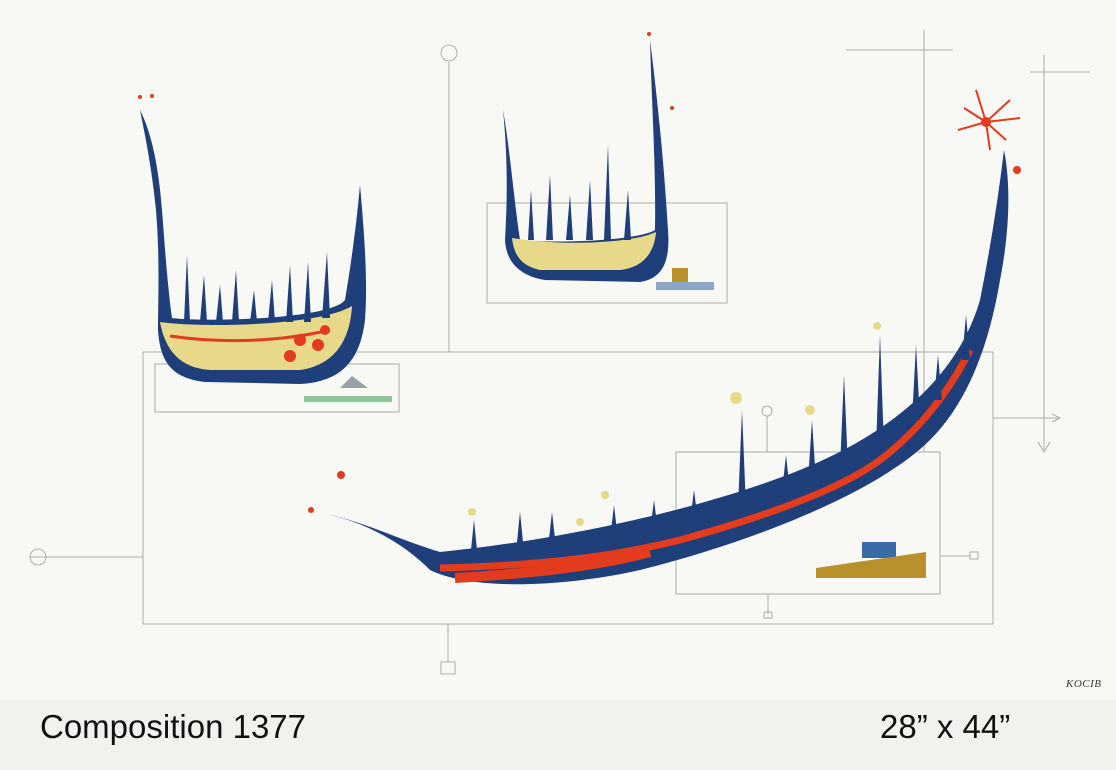  I want to click on grey-triangle, so click(354, 382).